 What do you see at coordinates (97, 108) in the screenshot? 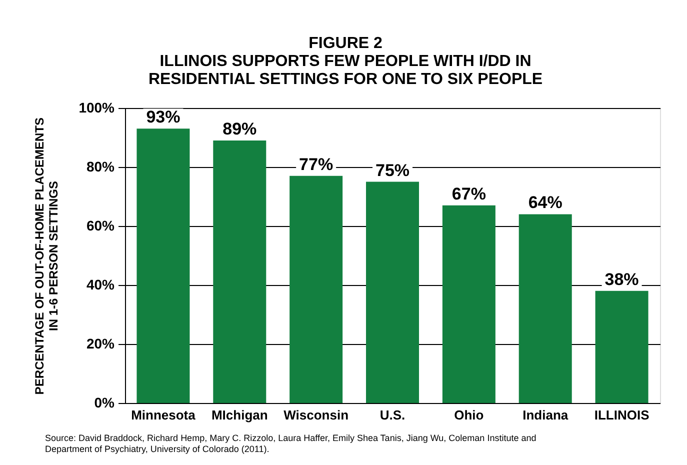
I see `y-tick-label: 100%` at bounding box center [97, 108].